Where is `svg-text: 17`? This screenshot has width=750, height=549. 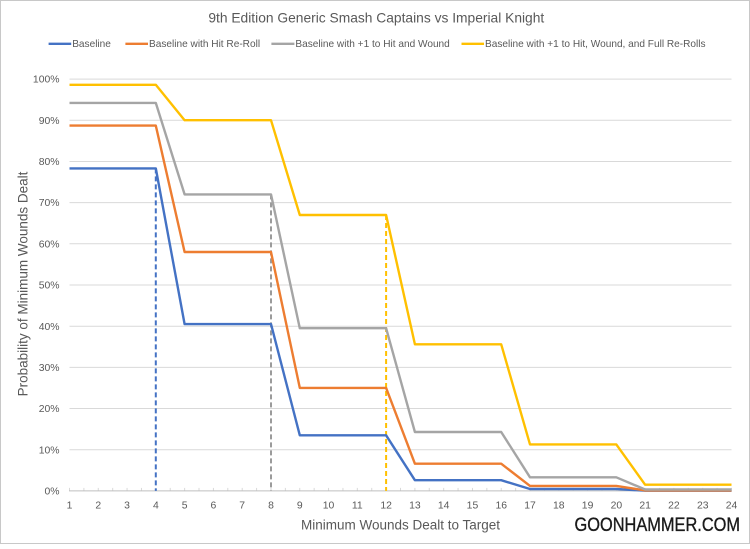 svg-text: 17 is located at coordinates (530, 506).